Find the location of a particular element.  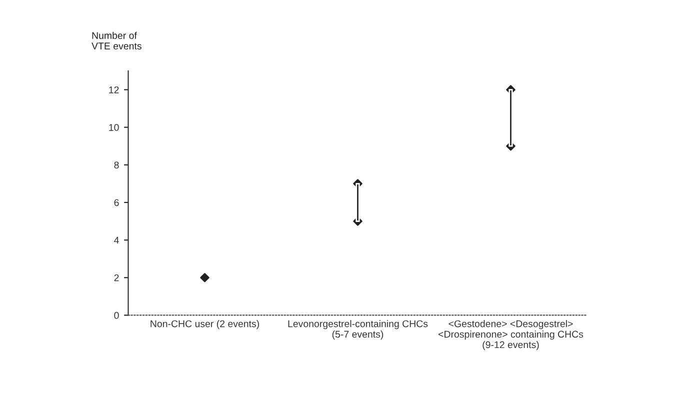

y-axis-title: Number of VTE events is located at coordinates (117, 41).